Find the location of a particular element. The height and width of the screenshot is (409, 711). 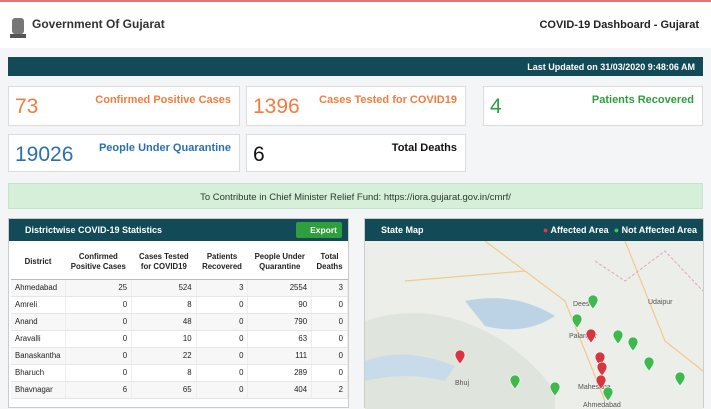

column-header: Cases Tested for COVID19 is located at coordinates (164, 263).